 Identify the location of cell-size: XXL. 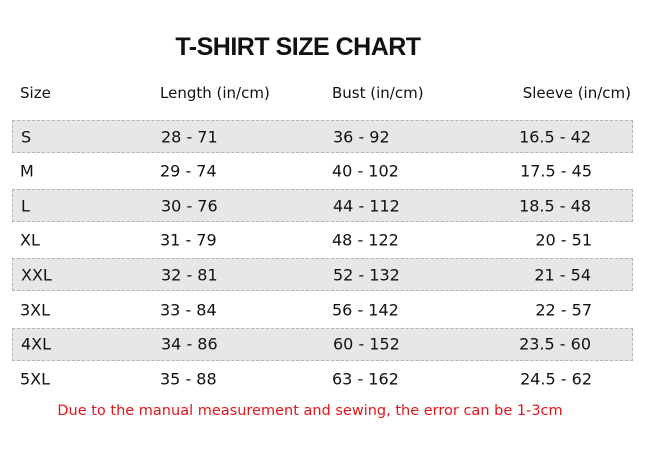
(36, 275).